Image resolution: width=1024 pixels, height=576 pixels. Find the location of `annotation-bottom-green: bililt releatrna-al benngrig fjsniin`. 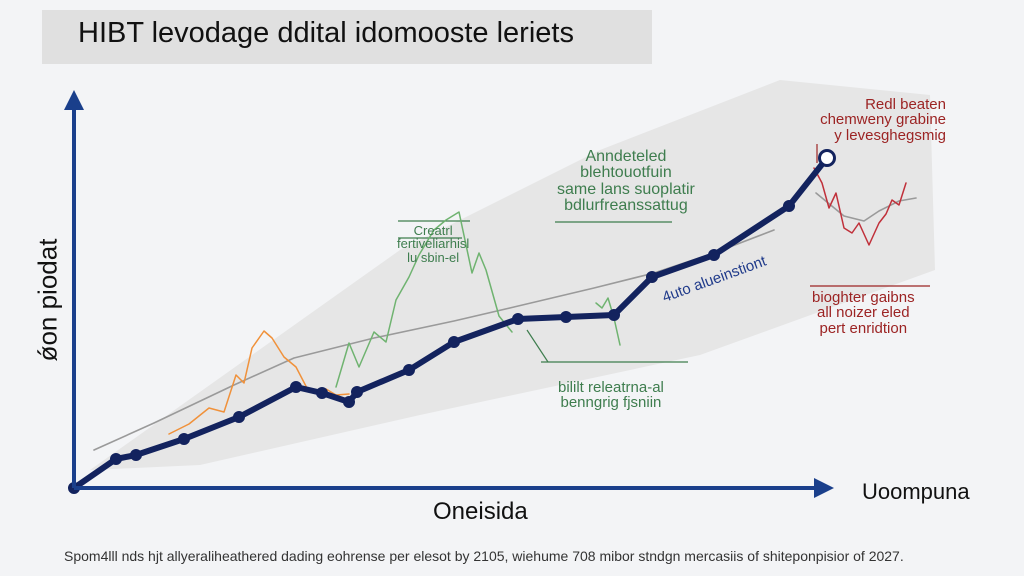

annotation-bottom-green: bililt releatrna-al benngrig fjsniin is located at coordinates (611, 395).